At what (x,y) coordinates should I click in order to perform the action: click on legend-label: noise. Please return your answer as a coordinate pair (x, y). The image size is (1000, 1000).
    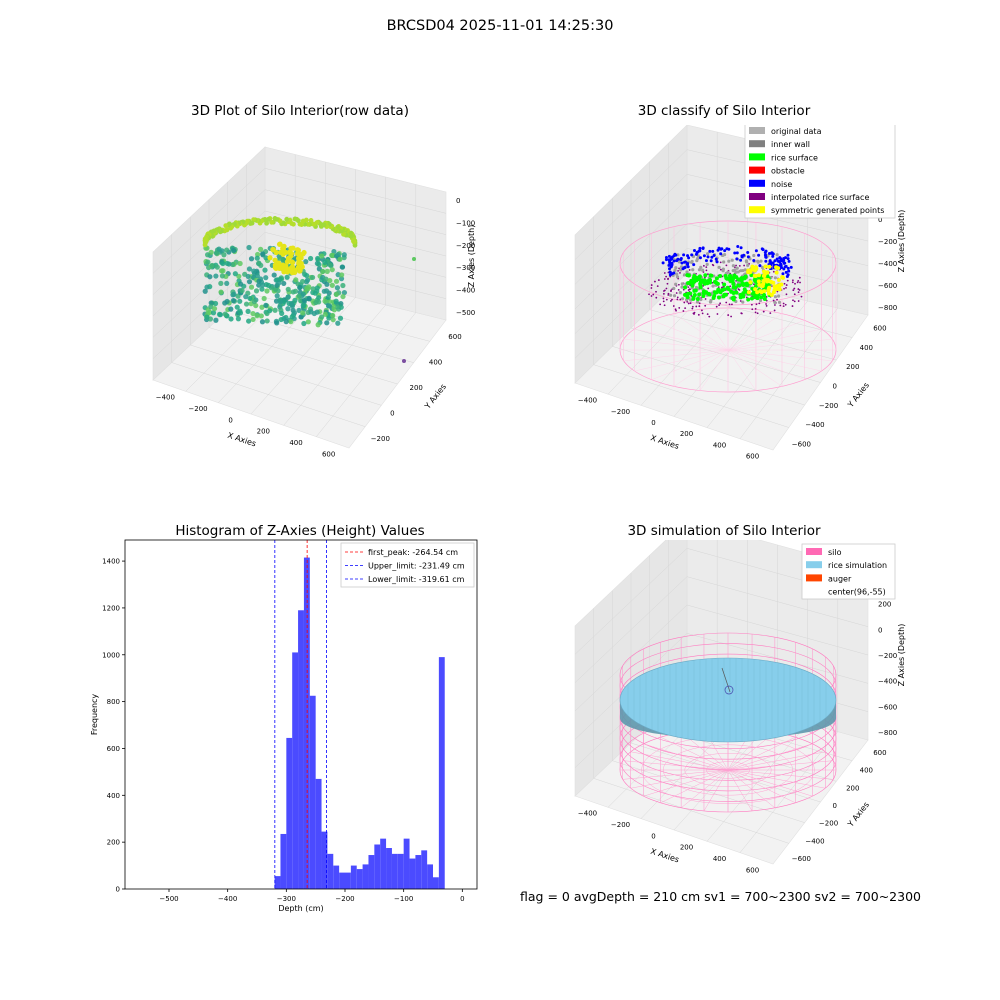
    Looking at the image, I should click on (781, 184).